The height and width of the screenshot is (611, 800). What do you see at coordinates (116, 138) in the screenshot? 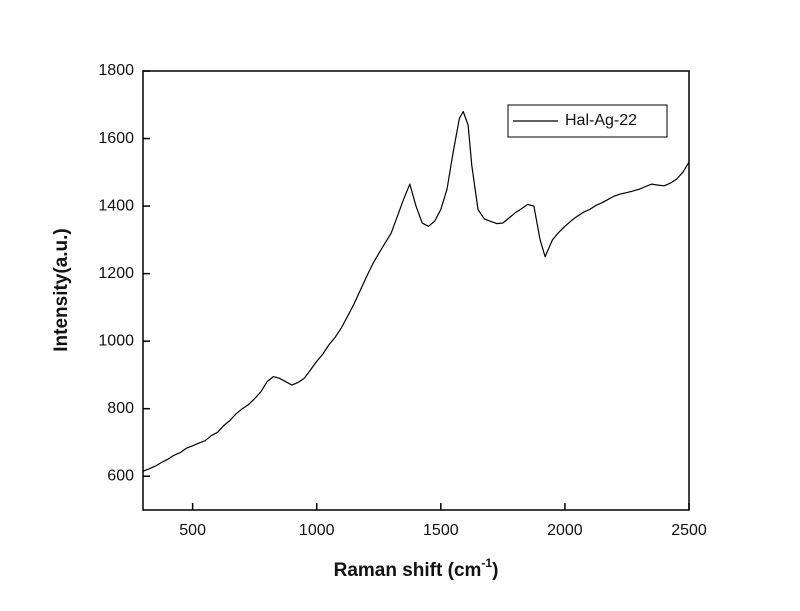
I see `y-tick-label: 1600` at bounding box center [116, 138].